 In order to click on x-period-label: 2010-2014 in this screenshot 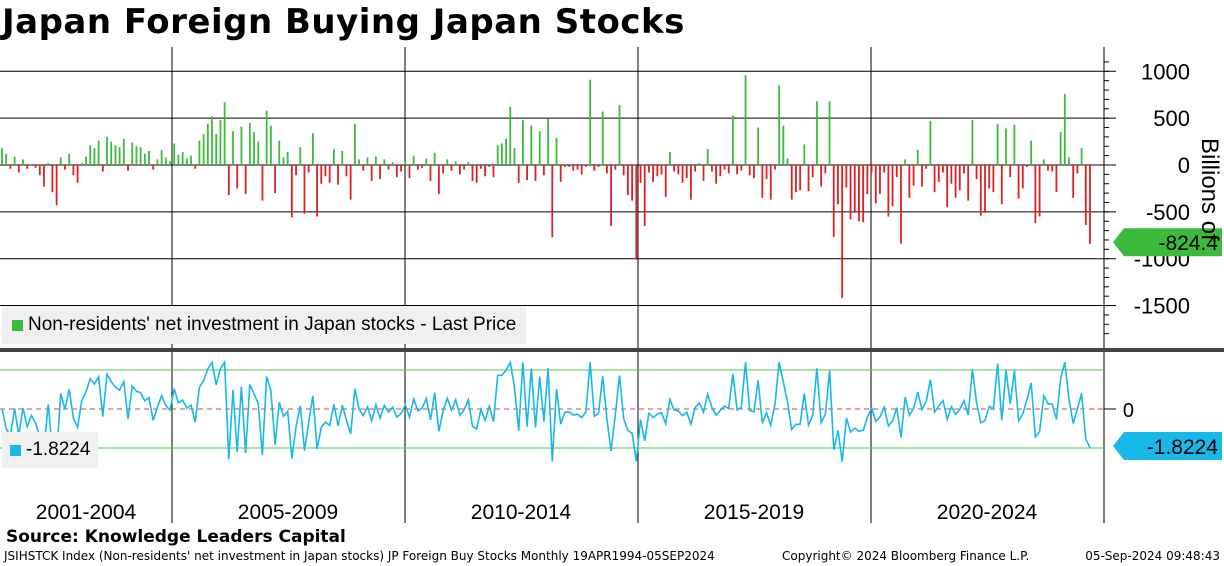, I will do `click(521, 512)`.